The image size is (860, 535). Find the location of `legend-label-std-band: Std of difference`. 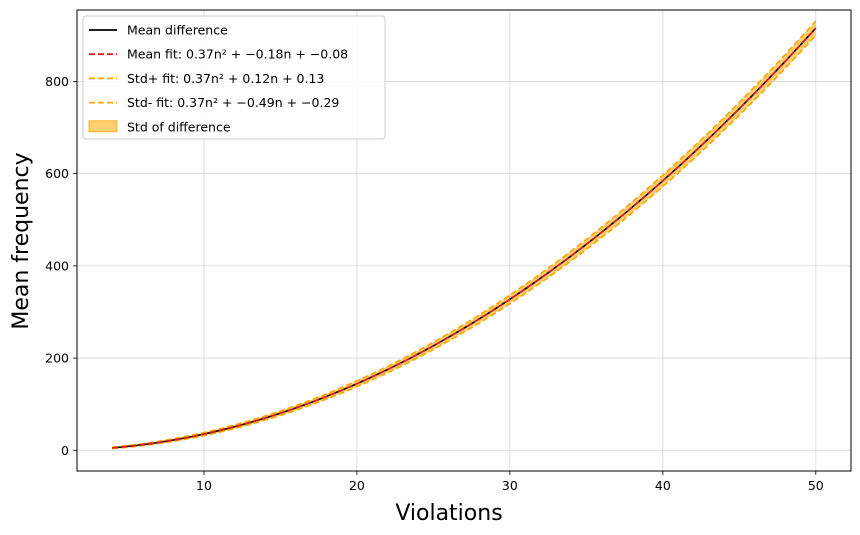

legend-label-std-band: Std of difference is located at coordinates (179, 126).